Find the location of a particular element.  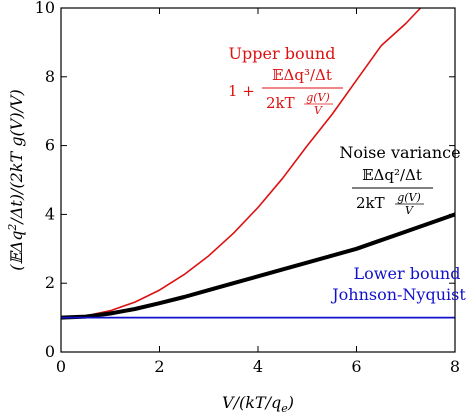

y-tick-label: 10 is located at coordinates (45, 8).